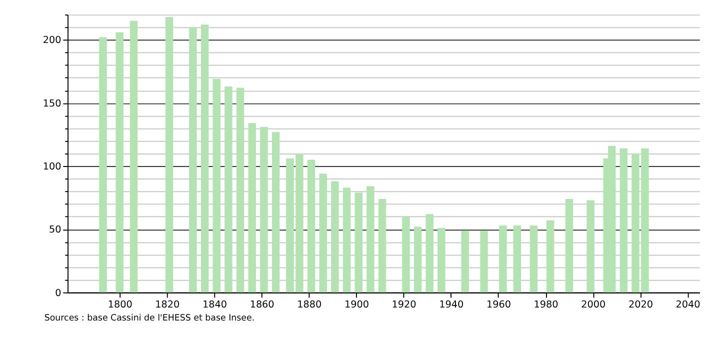 This screenshot has width=710, height=340. I want to click on x-tick-label: 2000, so click(593, 304).